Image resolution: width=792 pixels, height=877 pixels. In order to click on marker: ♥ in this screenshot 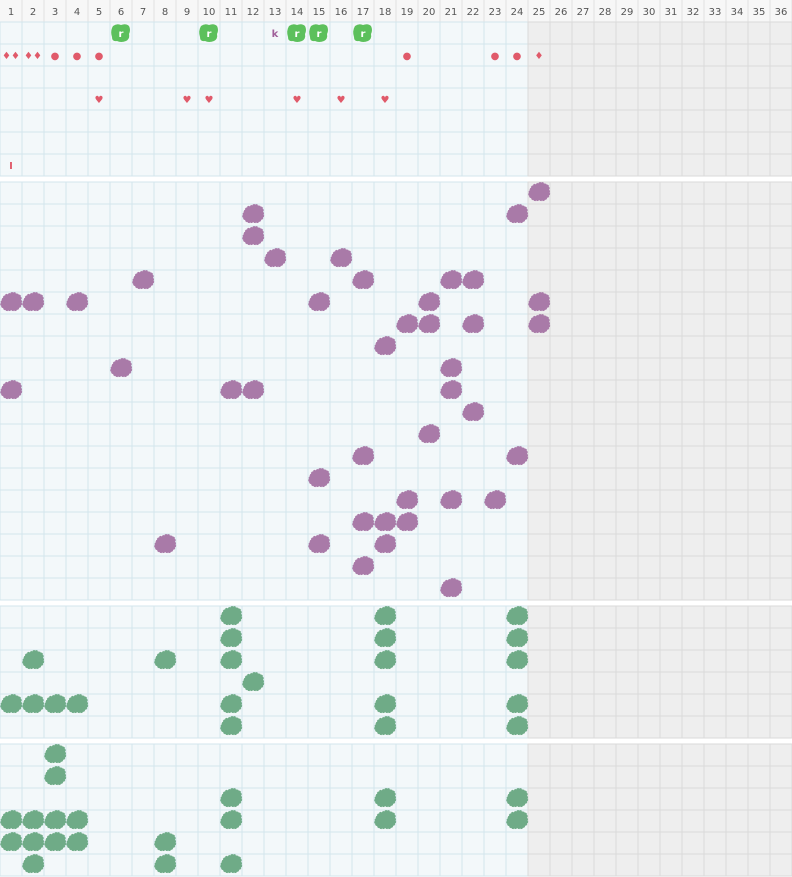, I will do `click(99, 100)`.